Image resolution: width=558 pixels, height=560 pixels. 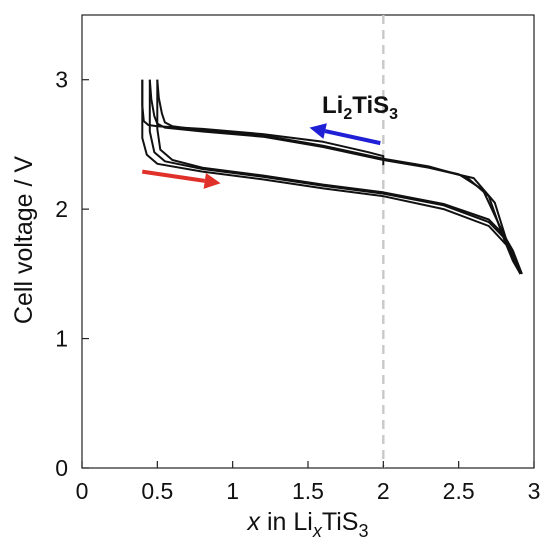 What do you see at coordinates (61, 209) in the screenshot?
I see `y-tick-label-2: 2` at bounding box center [61, 209].